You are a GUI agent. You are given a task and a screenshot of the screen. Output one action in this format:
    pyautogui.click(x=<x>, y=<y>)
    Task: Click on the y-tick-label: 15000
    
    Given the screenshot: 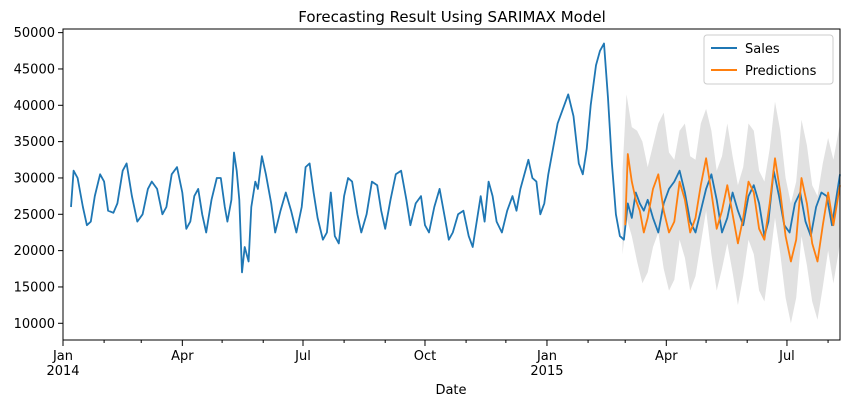 What is the action you would take?
    pyautogui.click(x=34, y=287)
    